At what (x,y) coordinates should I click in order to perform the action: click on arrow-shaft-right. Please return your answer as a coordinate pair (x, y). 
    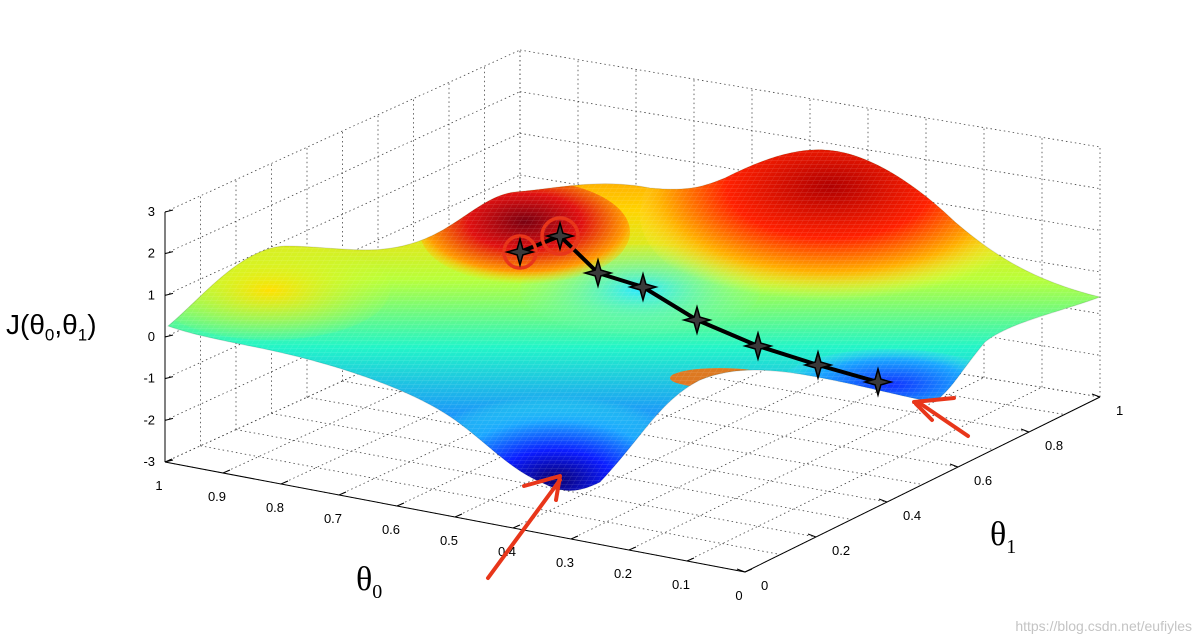
    Looking at the image, I should click on (943, 419).